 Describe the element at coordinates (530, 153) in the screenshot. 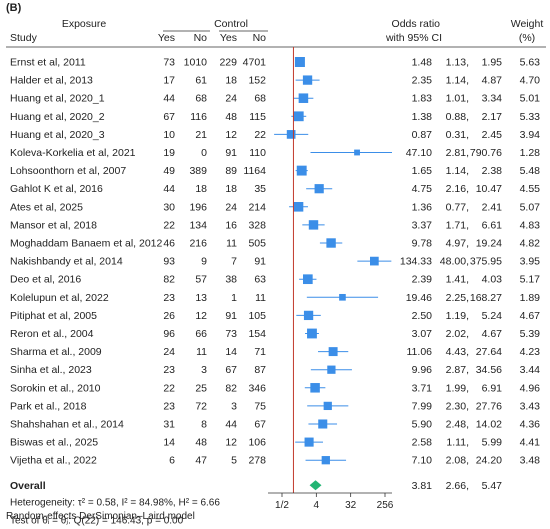

I see `weight-value: 1.28` at that location.